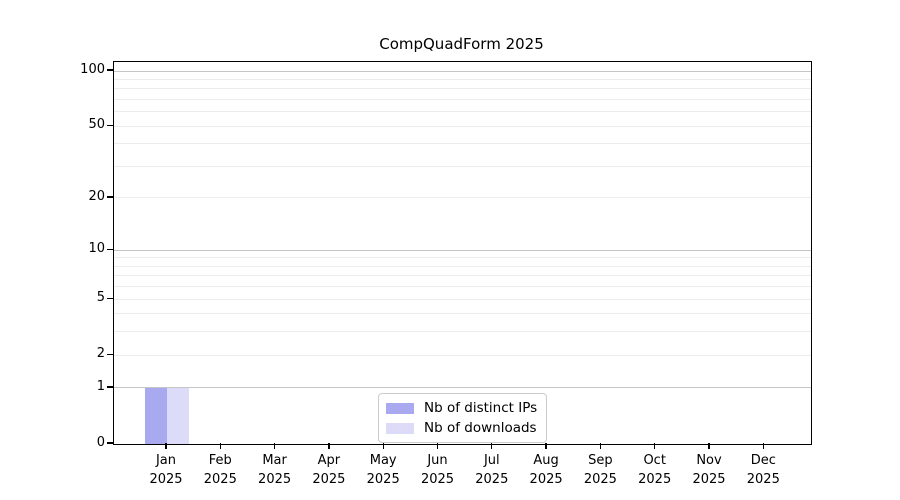 This screenshot has width=900, height=500. Describe the element at coordinates (329, 470) in the screenshot. I see `x-tick-label: Apr 2025` at that location.